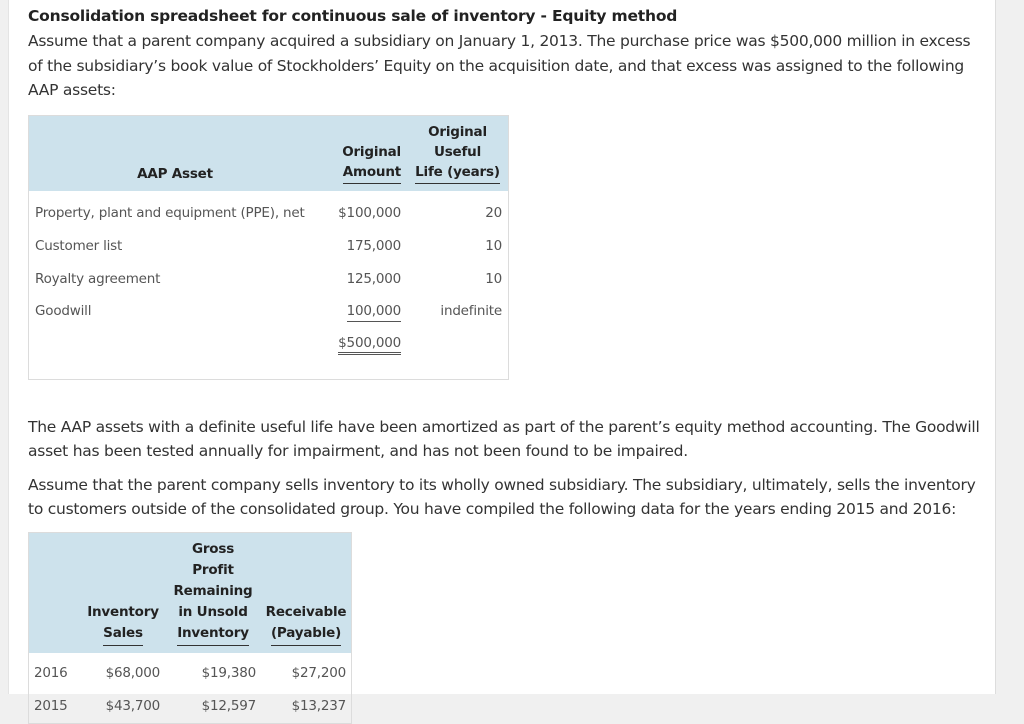  Describe the element at coordinates (123, 592) in the screenshot. I see `inventory-sales-header: Inventory Sales` at that location.